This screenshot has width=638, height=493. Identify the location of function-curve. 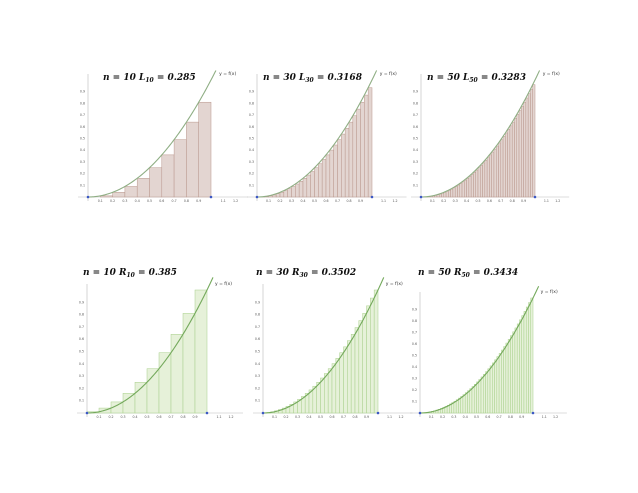
(150, 345).